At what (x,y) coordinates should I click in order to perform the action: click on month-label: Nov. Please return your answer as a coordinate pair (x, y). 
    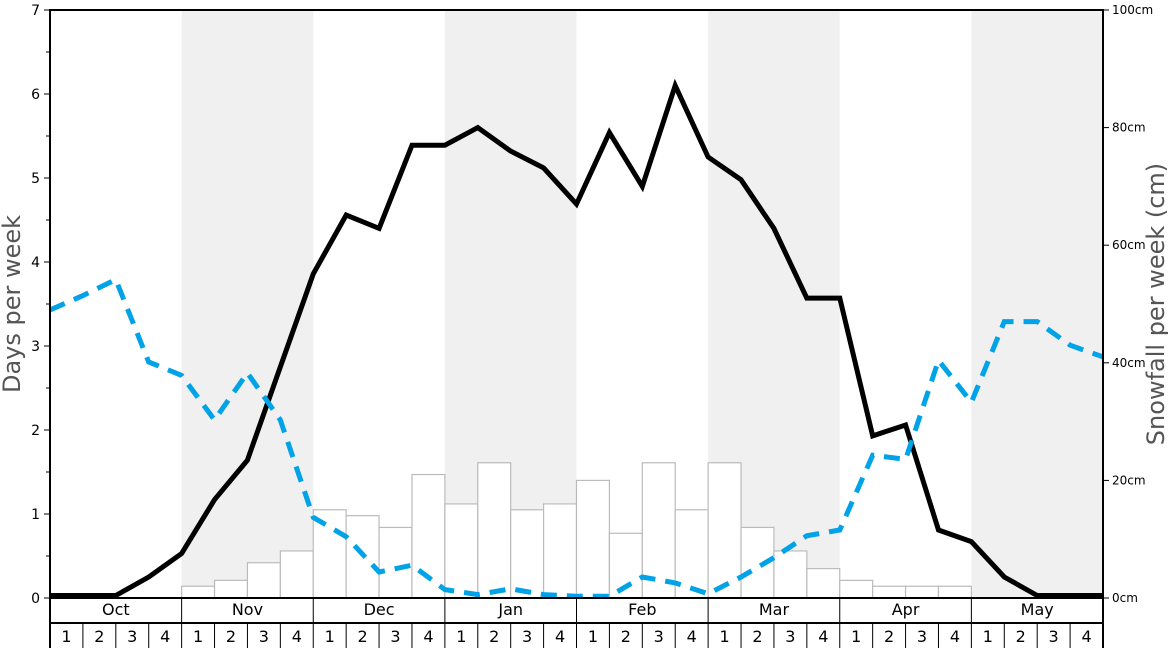
    Looking at the image, I should click on (247, 609).